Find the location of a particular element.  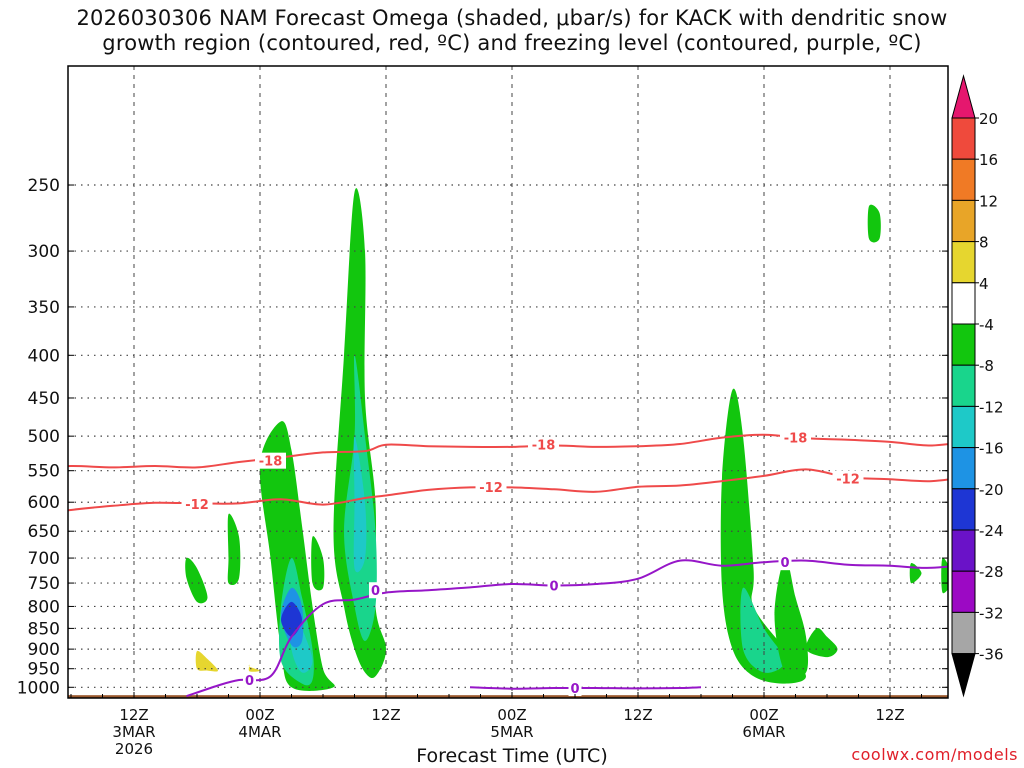

colorbar-label-0: 20 is located at coordinates (988, 119).